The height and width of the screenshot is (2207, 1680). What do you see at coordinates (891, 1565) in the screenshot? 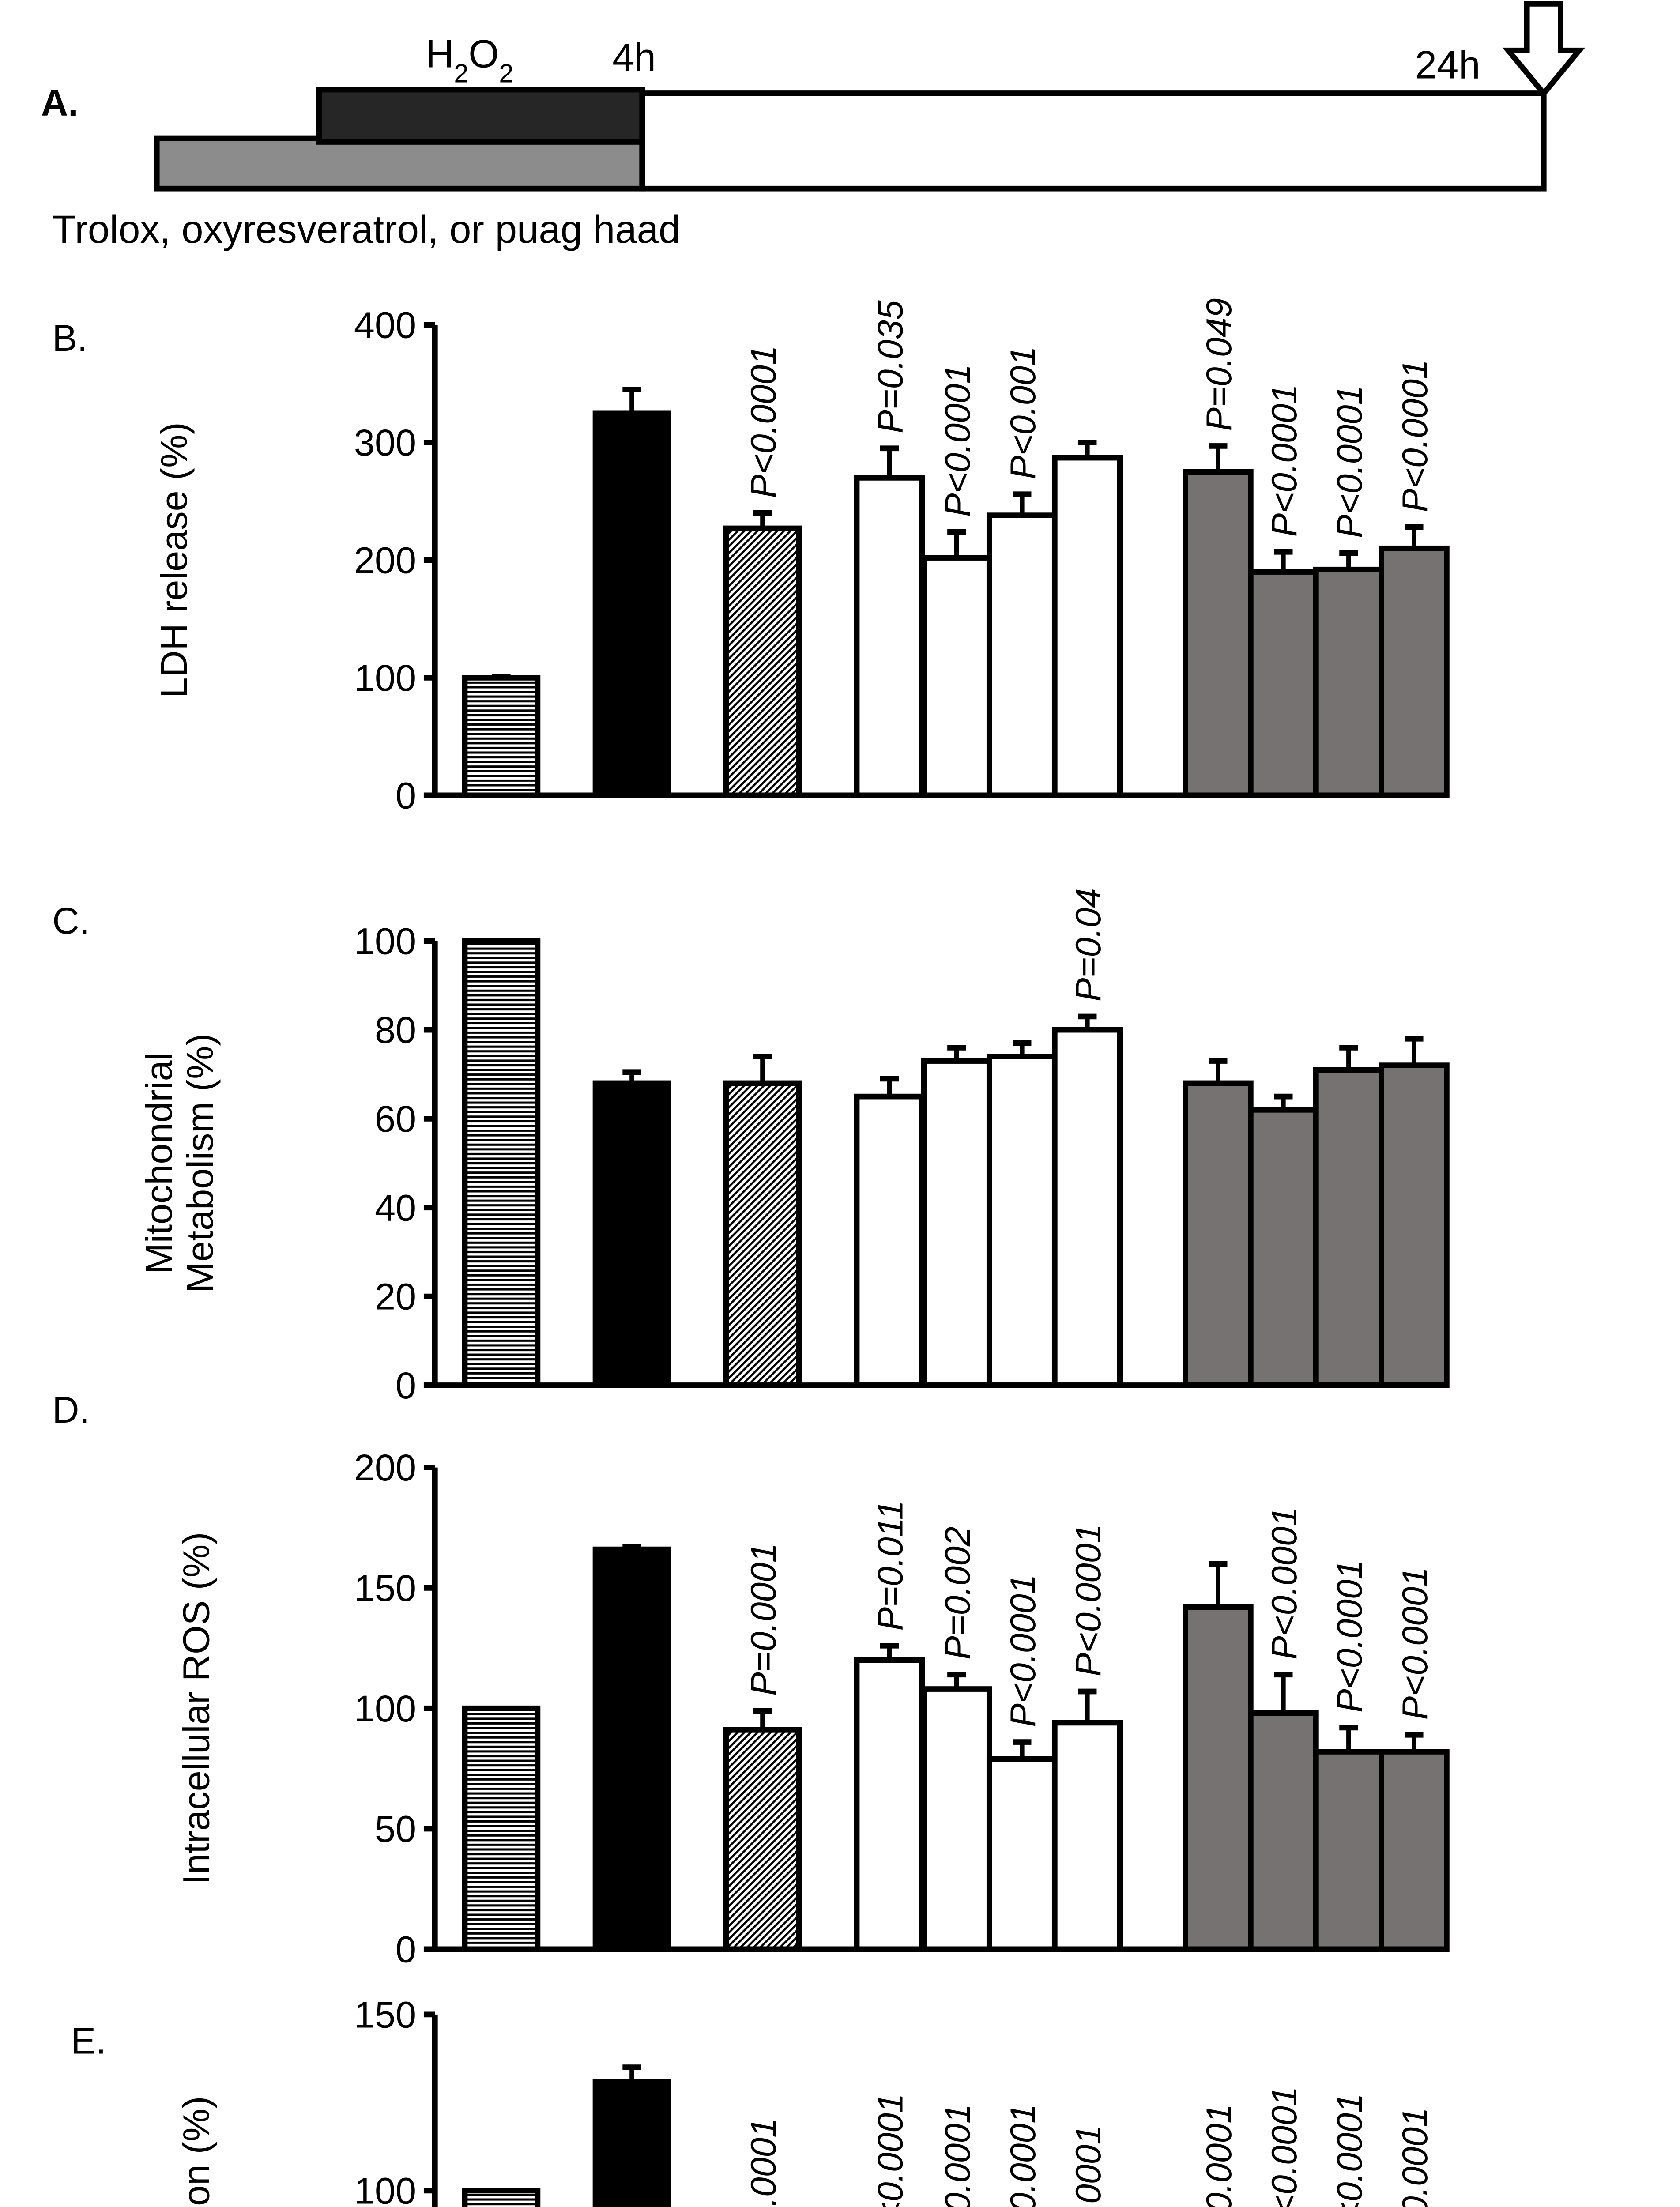
I see `p-value-label: P=0.011` at bounding box center [891, 1565].